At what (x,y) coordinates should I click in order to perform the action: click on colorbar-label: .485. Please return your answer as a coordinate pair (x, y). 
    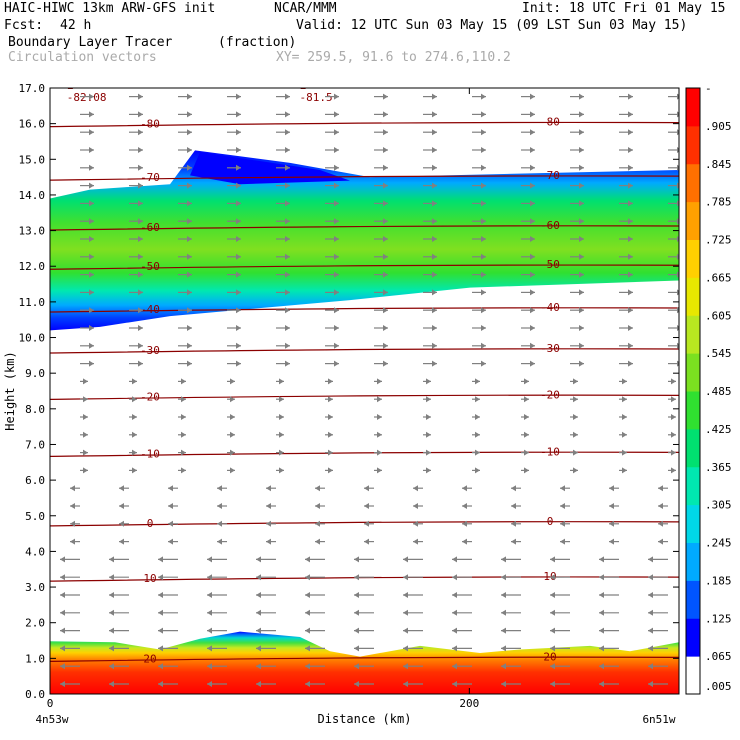
    Looking at the image, I should click on (718, 391).